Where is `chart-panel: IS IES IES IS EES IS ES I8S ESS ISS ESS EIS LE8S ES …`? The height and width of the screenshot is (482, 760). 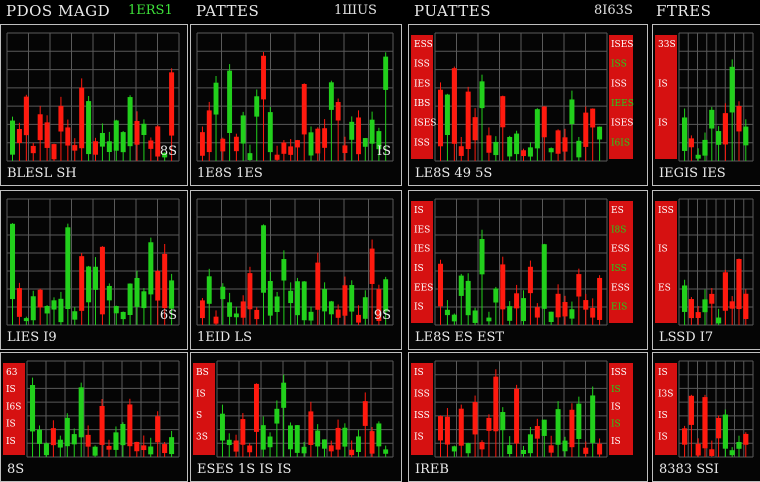 chart-panel: IS IES IES IS EES IS ES I8S ESS ISS ESS EIS LE8S ES … is located at coordinates (528, 270).